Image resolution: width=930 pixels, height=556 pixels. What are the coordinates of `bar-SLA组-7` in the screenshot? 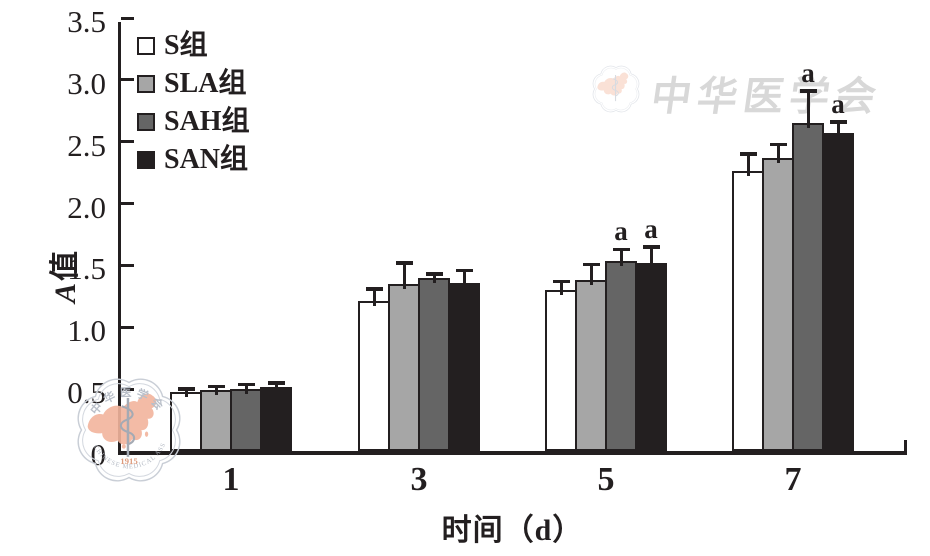 It's located at (778, 304).